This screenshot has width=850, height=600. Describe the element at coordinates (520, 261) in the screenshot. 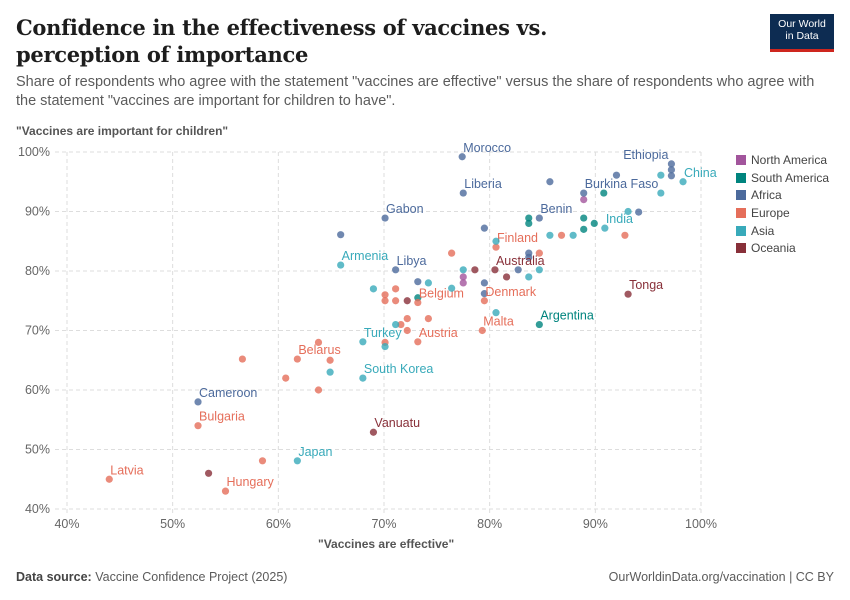

I see `point-label: Australia` at that location.